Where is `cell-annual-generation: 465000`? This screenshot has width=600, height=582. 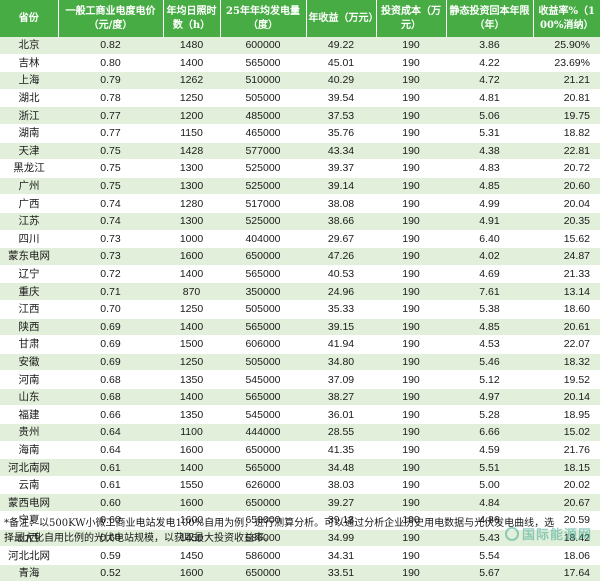 cell-annual-generation: 465000 is located at coordinates (263, 133).